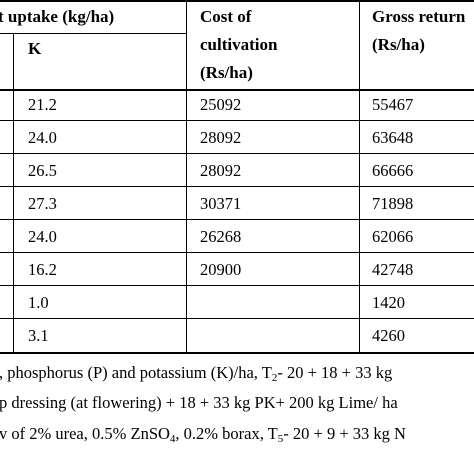  Describe the element at coordinates (393, 137) in the screenshot. I see `gross-return-cell: 63648` at that location.